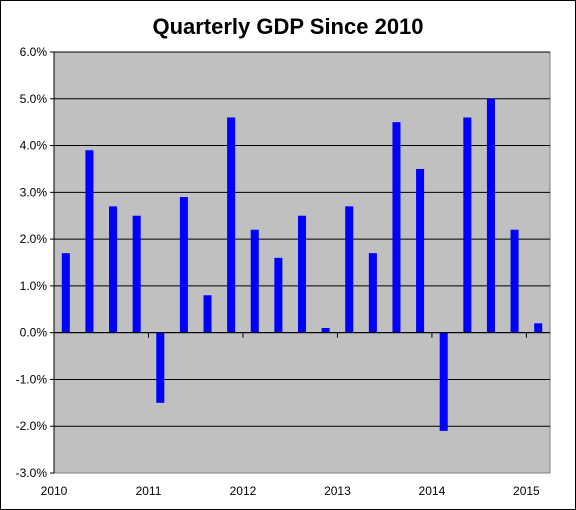 This screenshot has height=510, width=576. Describe the element at coordinates (34, 192) in the screenshot. I see `y-tick-label: 3.0%` at that location.